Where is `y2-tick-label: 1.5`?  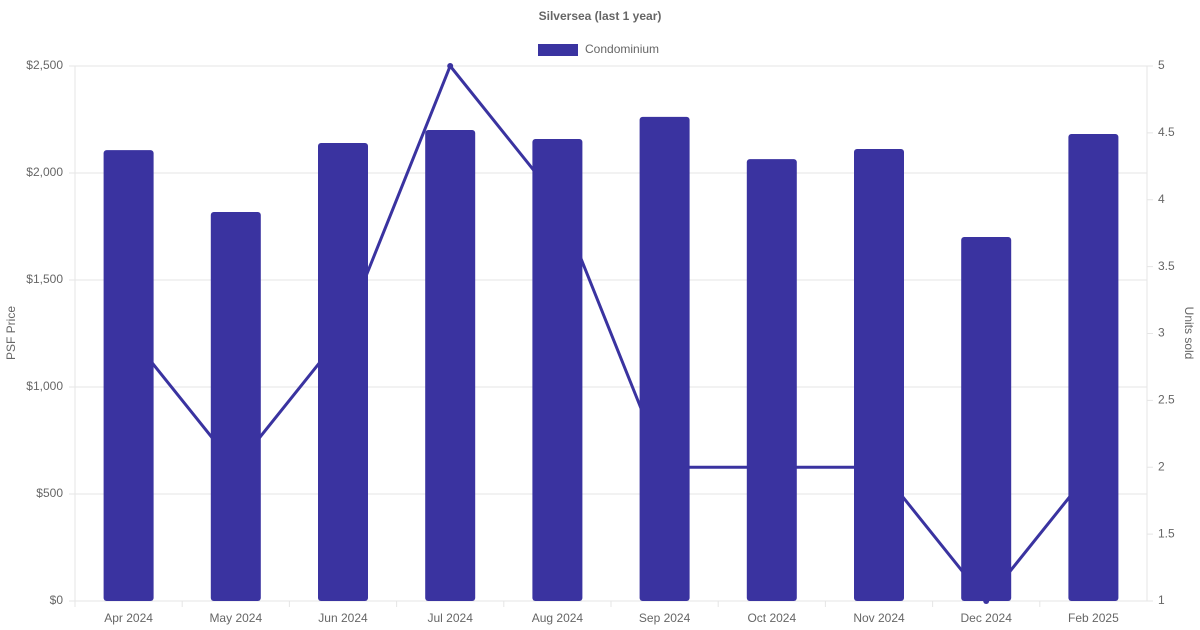
y2-tick-label: 1.5 is located at coordinates (1166, 533).